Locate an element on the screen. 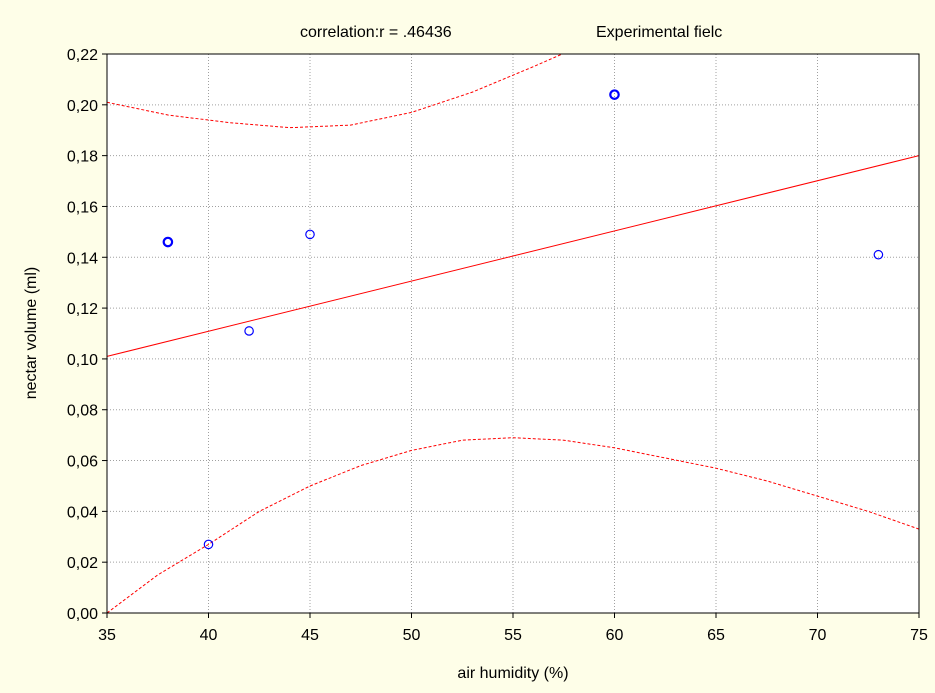 The height and width of the screenshot is (693, 935). y-tick-label: 0,22 is located at coordinates (82, 55).